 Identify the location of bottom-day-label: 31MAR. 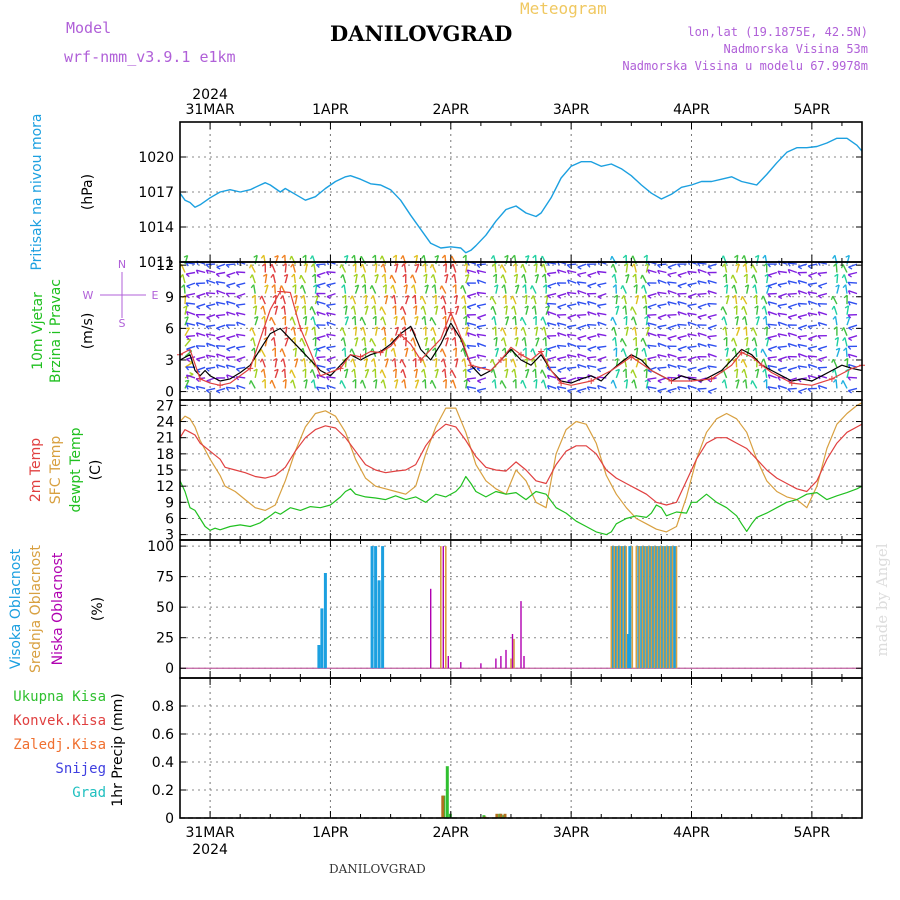
(209, 833).